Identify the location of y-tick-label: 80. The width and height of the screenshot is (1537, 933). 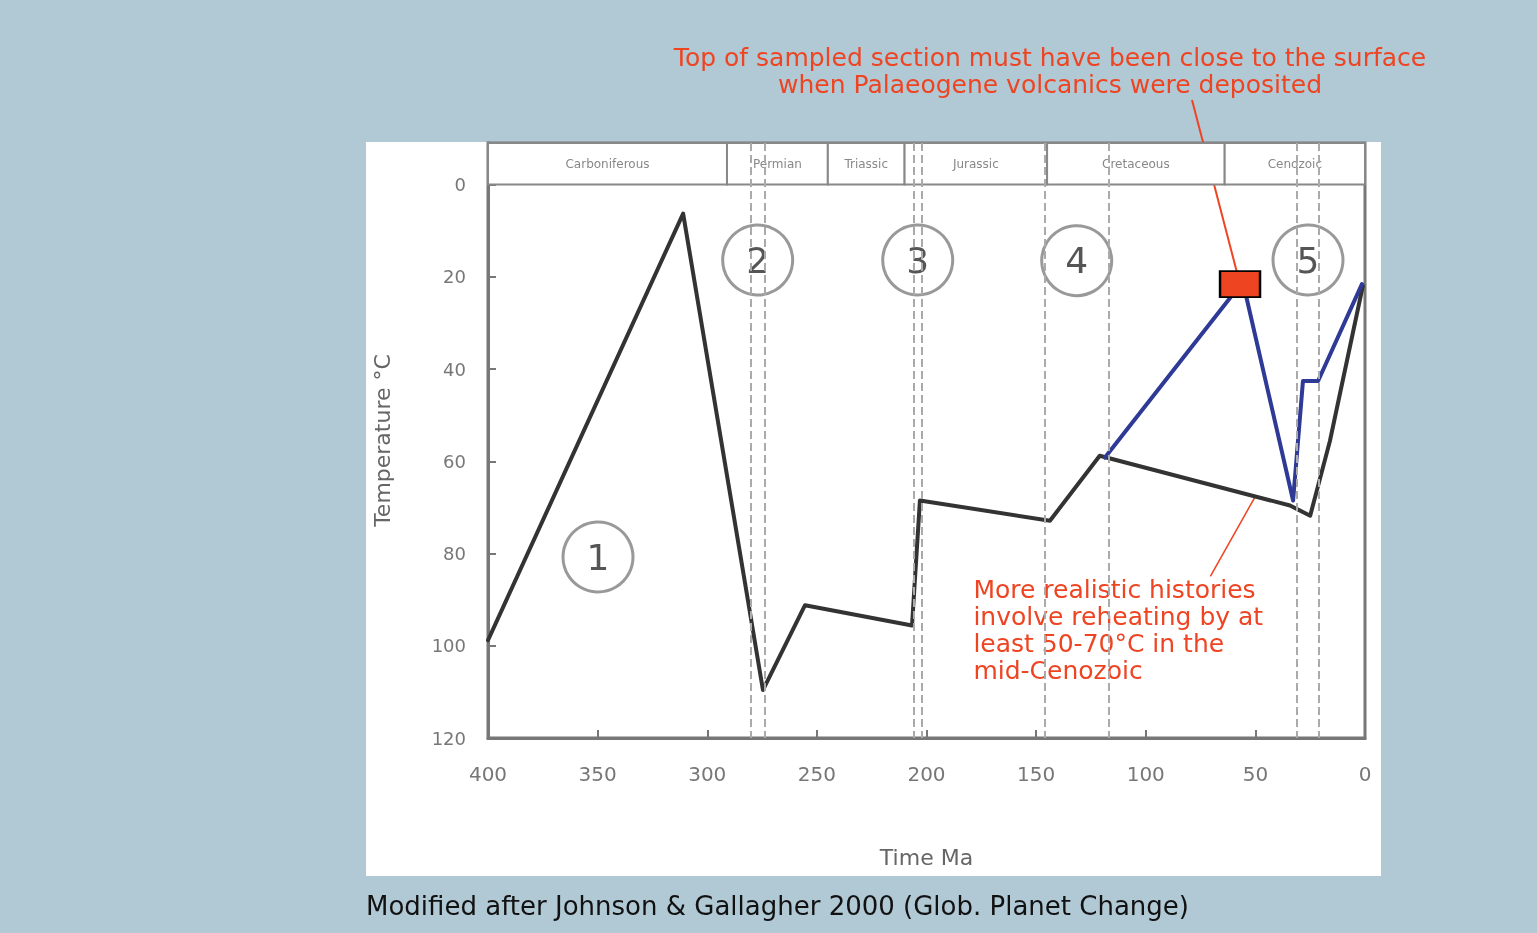
(454, 553).